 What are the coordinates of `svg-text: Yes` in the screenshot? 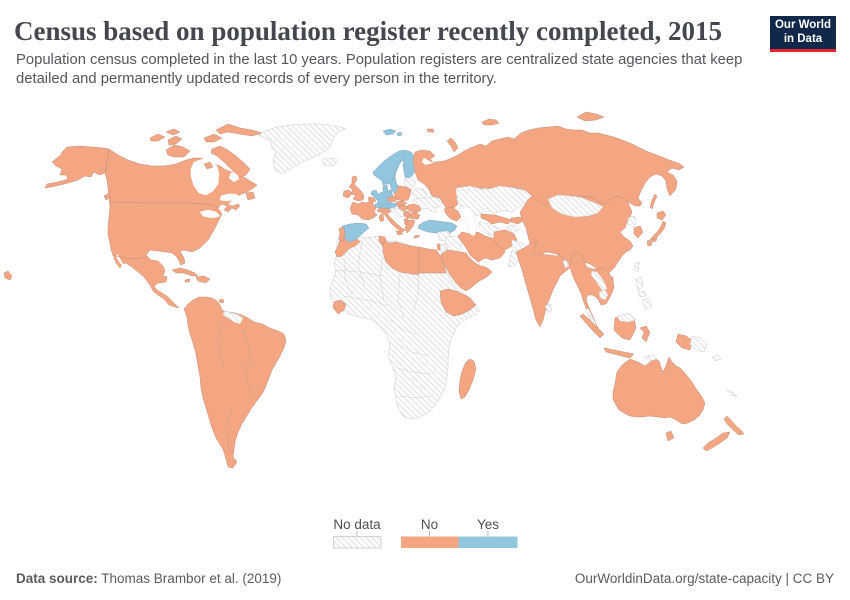 It's located at (488, 524).